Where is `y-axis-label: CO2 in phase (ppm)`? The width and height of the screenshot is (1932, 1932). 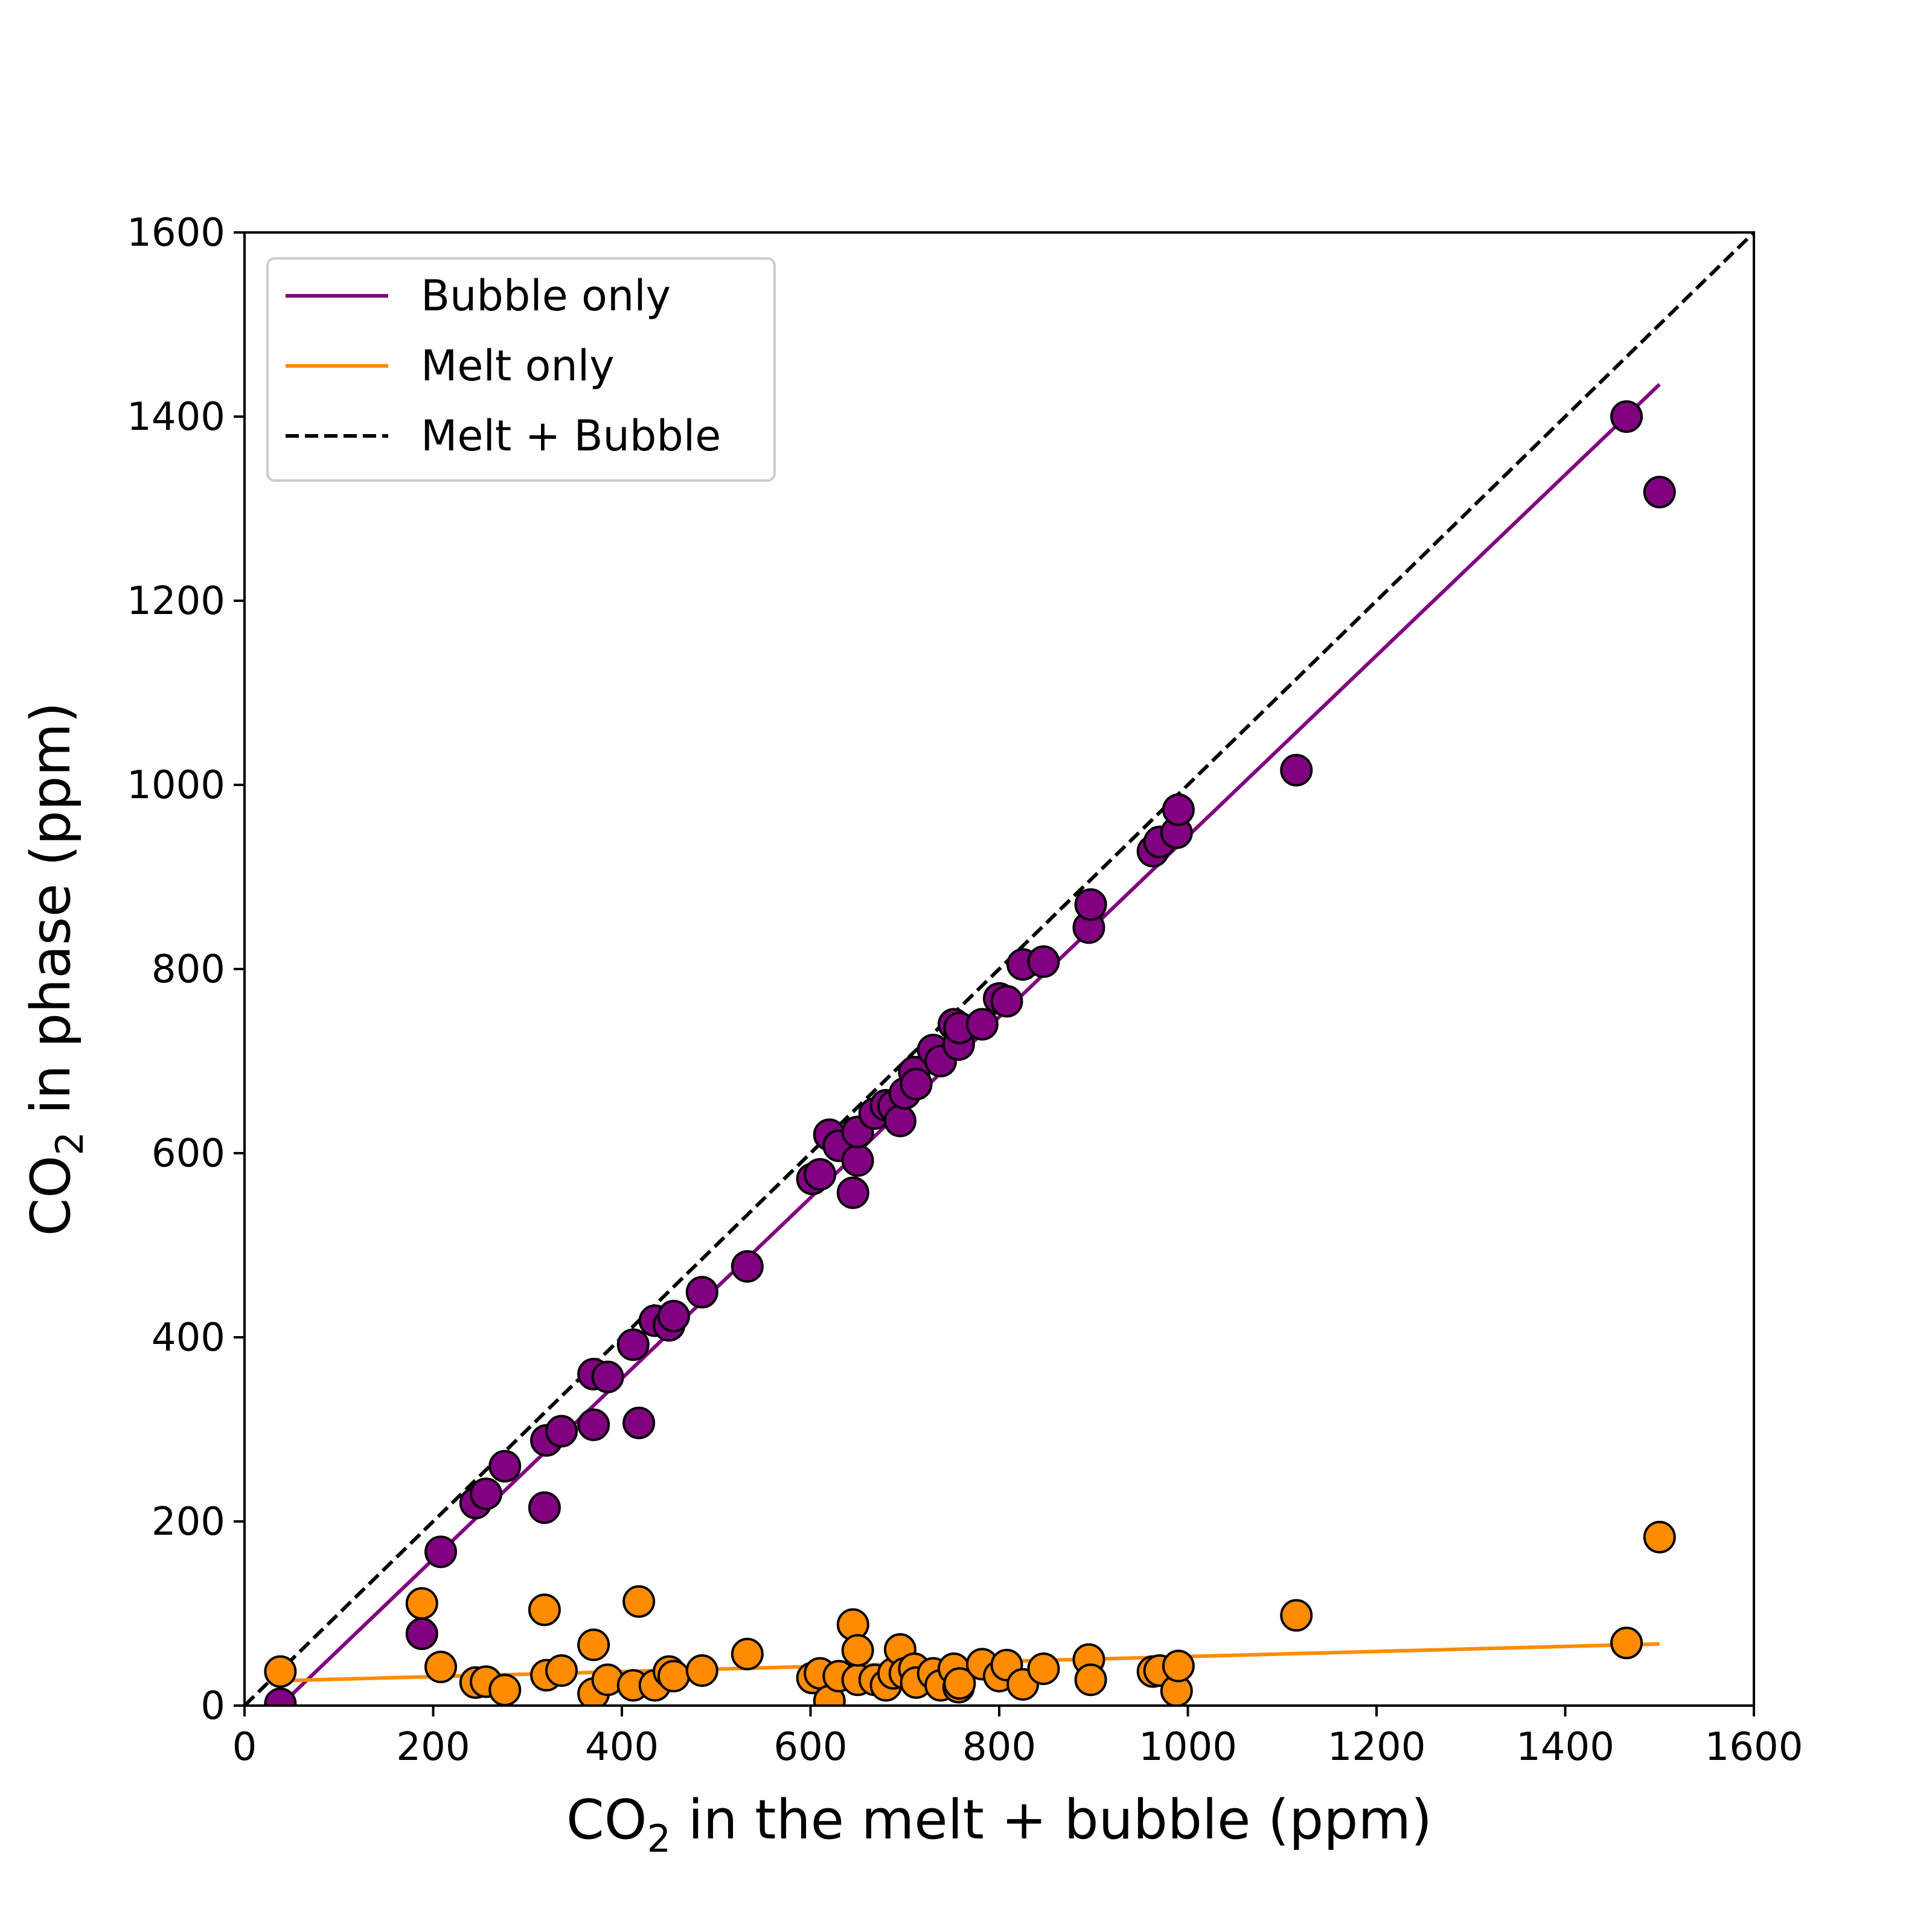 y-axis-label: CO2 in phase (ppm) is located at coordinates (56, 969).